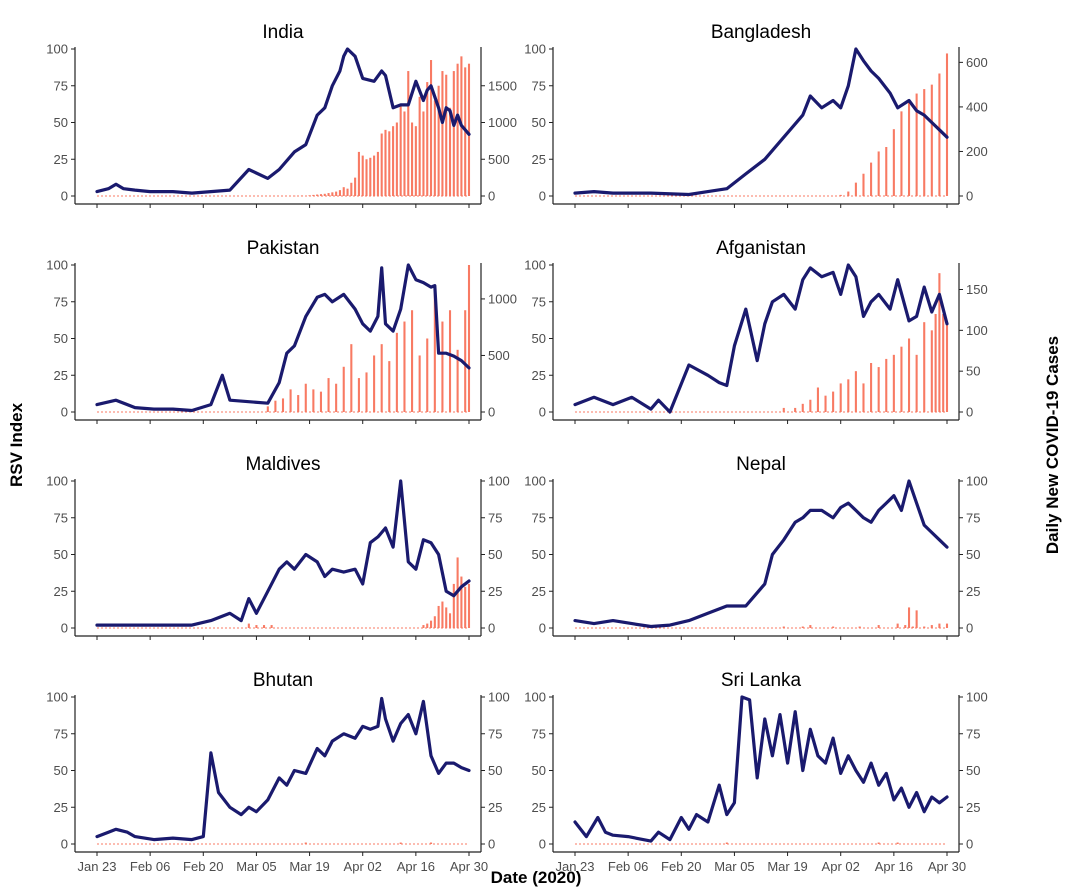 Image resolution: width=1073 pixels, height=890 pixels. Describe the element at coordinates (539, 770) in the screenshot. I see `left-tick-label: 50` at that location.